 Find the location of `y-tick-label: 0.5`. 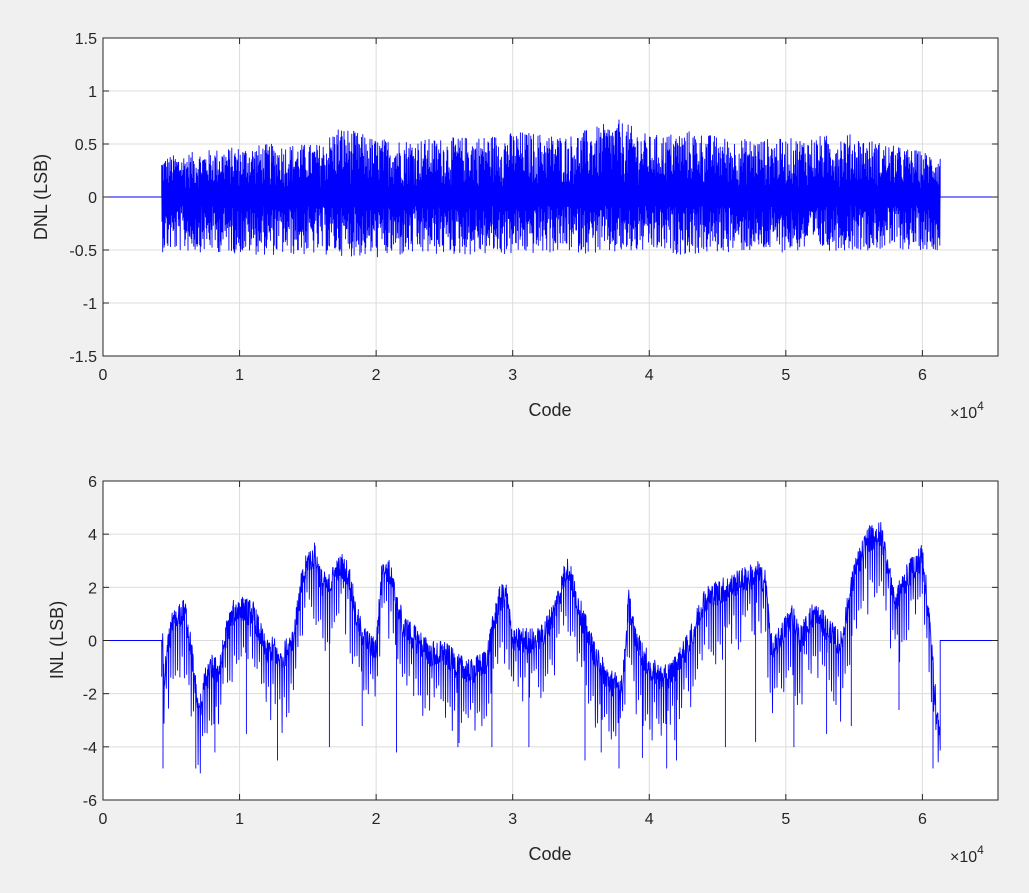

y-tick-label: 0.5 is located at coordinates (86, 145).